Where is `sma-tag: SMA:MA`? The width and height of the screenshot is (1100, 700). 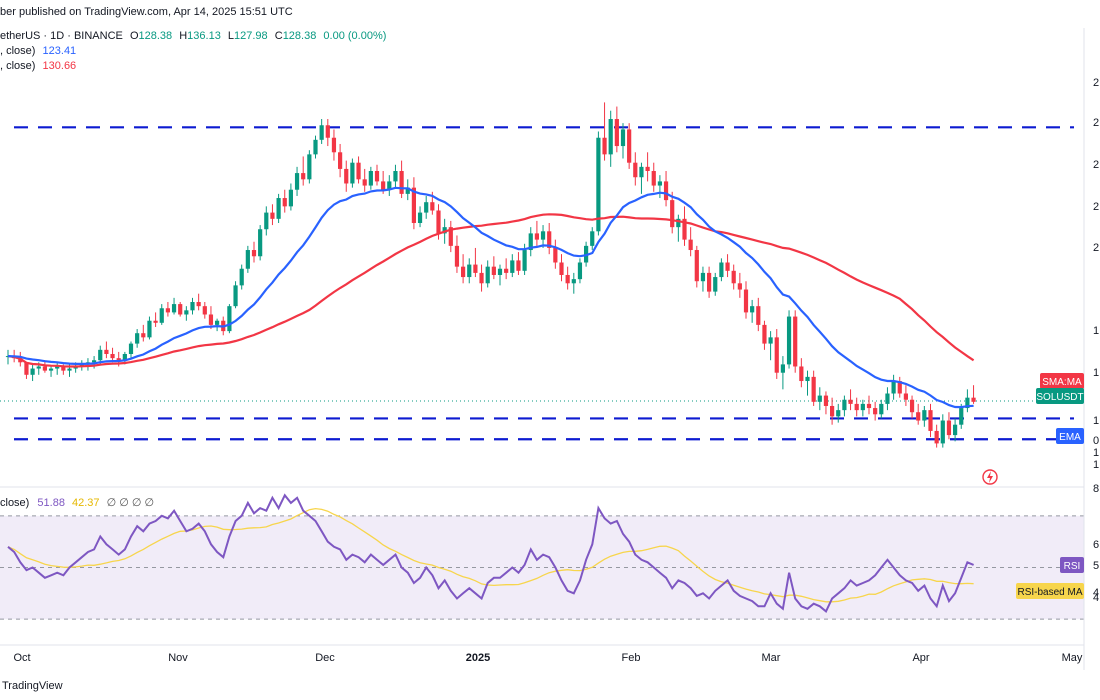 sma-tag: SMA:MA is located at coordinates (1062, 382).